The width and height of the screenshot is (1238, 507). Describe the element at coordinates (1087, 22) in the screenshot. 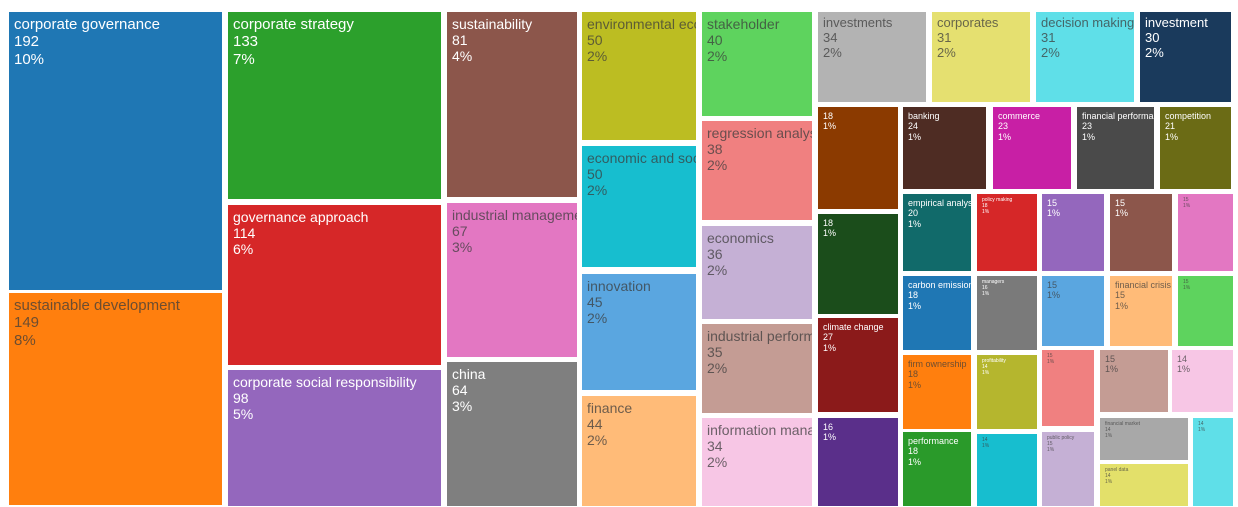

I see `tile-label: decision making` at that location.